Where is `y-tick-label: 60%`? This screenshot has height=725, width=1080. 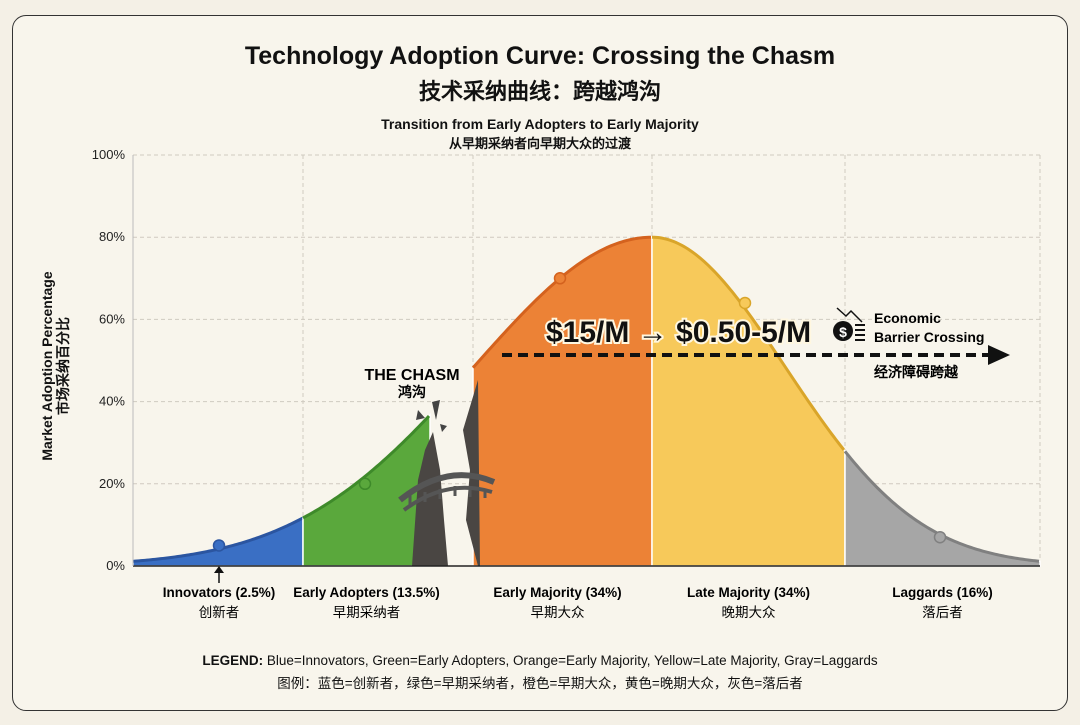
y-tick-label: 60% is located at coordinates (112, 318).